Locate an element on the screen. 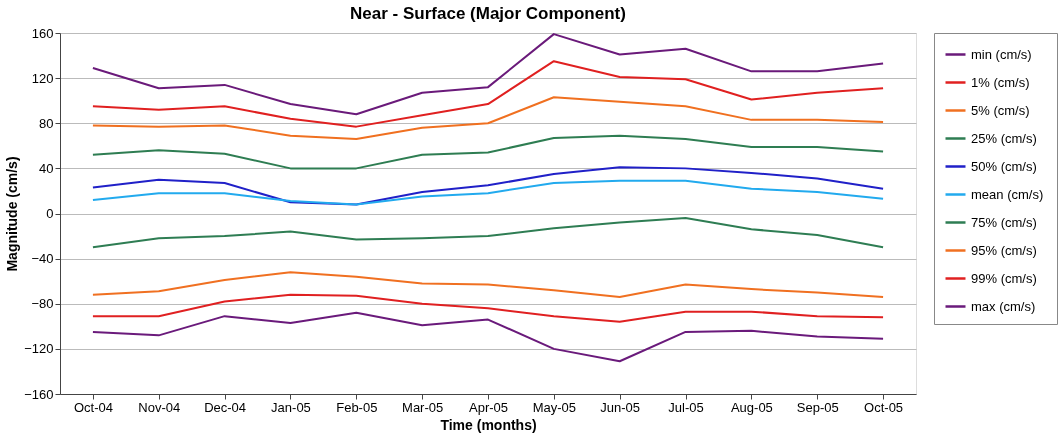 The width and height of the screenshot is (1063, 437). x-tick-label: Mar-05 is located at coordinates (423, 407).